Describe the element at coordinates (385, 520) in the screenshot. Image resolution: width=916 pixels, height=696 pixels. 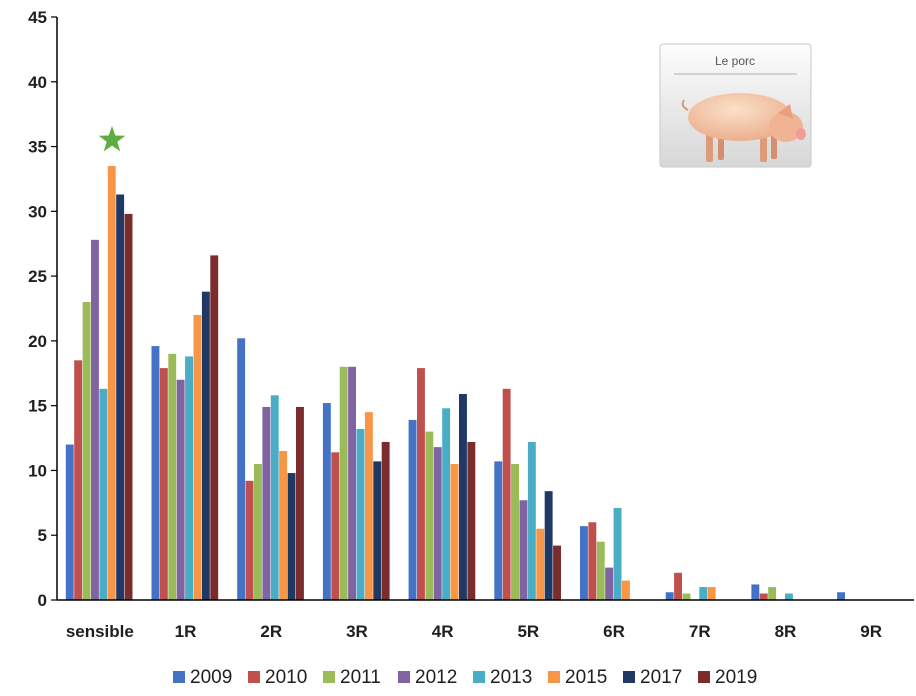
I see `bar-2019-3R` at that location.